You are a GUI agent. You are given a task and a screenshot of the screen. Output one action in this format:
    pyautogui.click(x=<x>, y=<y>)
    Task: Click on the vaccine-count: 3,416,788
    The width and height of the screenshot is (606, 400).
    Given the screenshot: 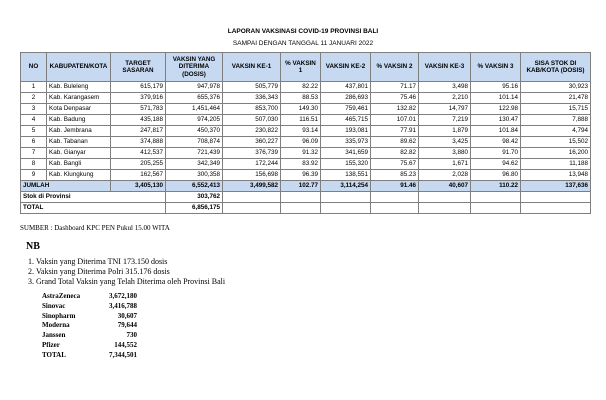 What is the action you would take?
    pyautogui.click(x=123, y=305)
    